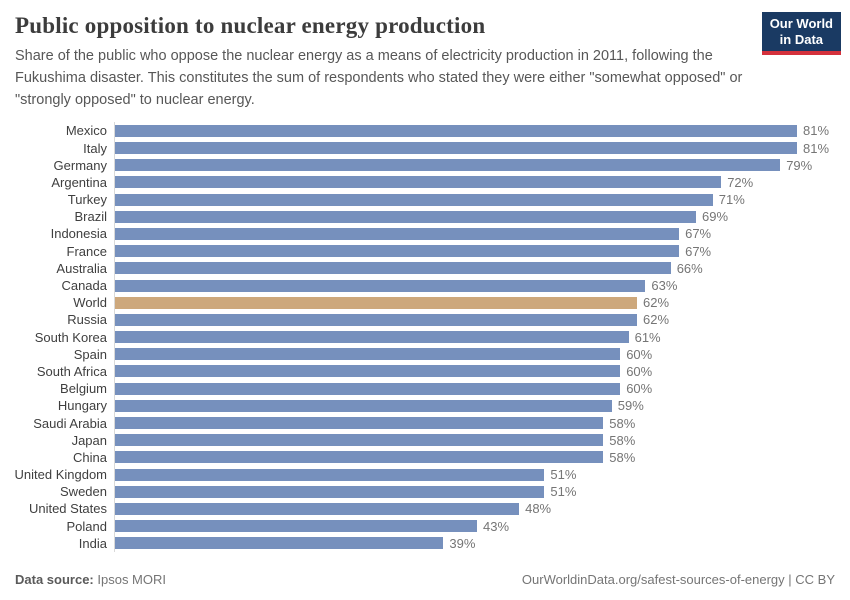 The width and height of the screenshot is (850, 600). I want to click on bar-row: United Kingdom 51%, so click(425, 475).